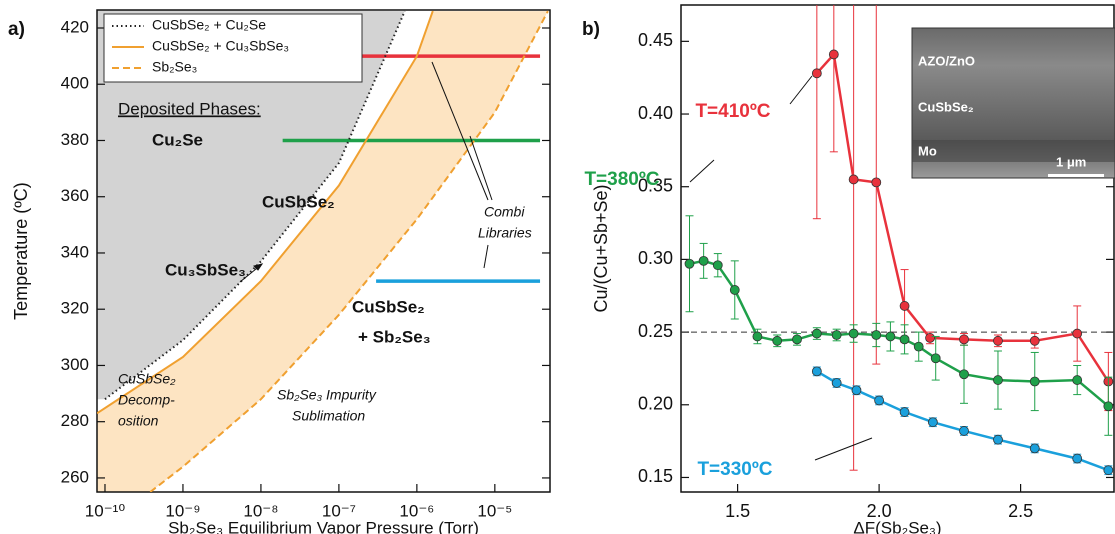  I want to click on annotation: Deposited Phases:, so click(189, 108).